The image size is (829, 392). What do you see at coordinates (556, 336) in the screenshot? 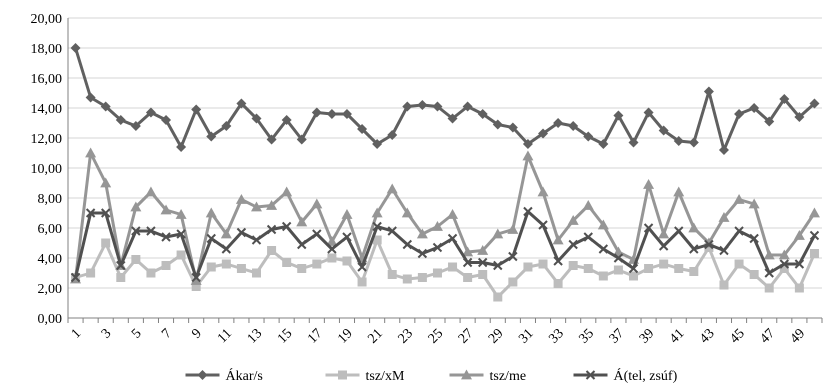
I see `x-tick-label: 33` at bounding box center [556, 336].